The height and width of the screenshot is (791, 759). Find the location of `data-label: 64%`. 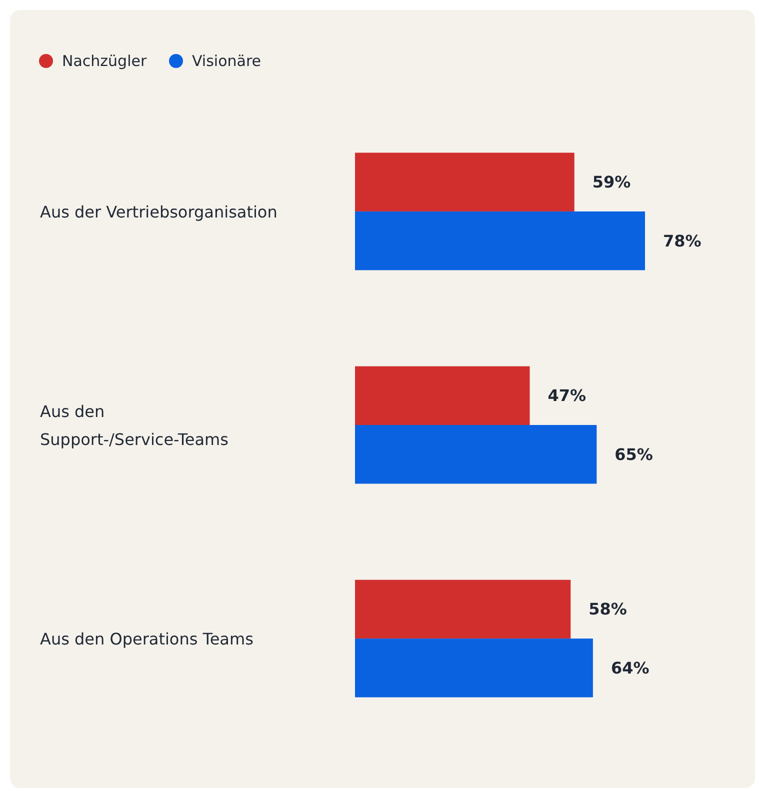

data-label: 64% is located at coordinates (630, 668).